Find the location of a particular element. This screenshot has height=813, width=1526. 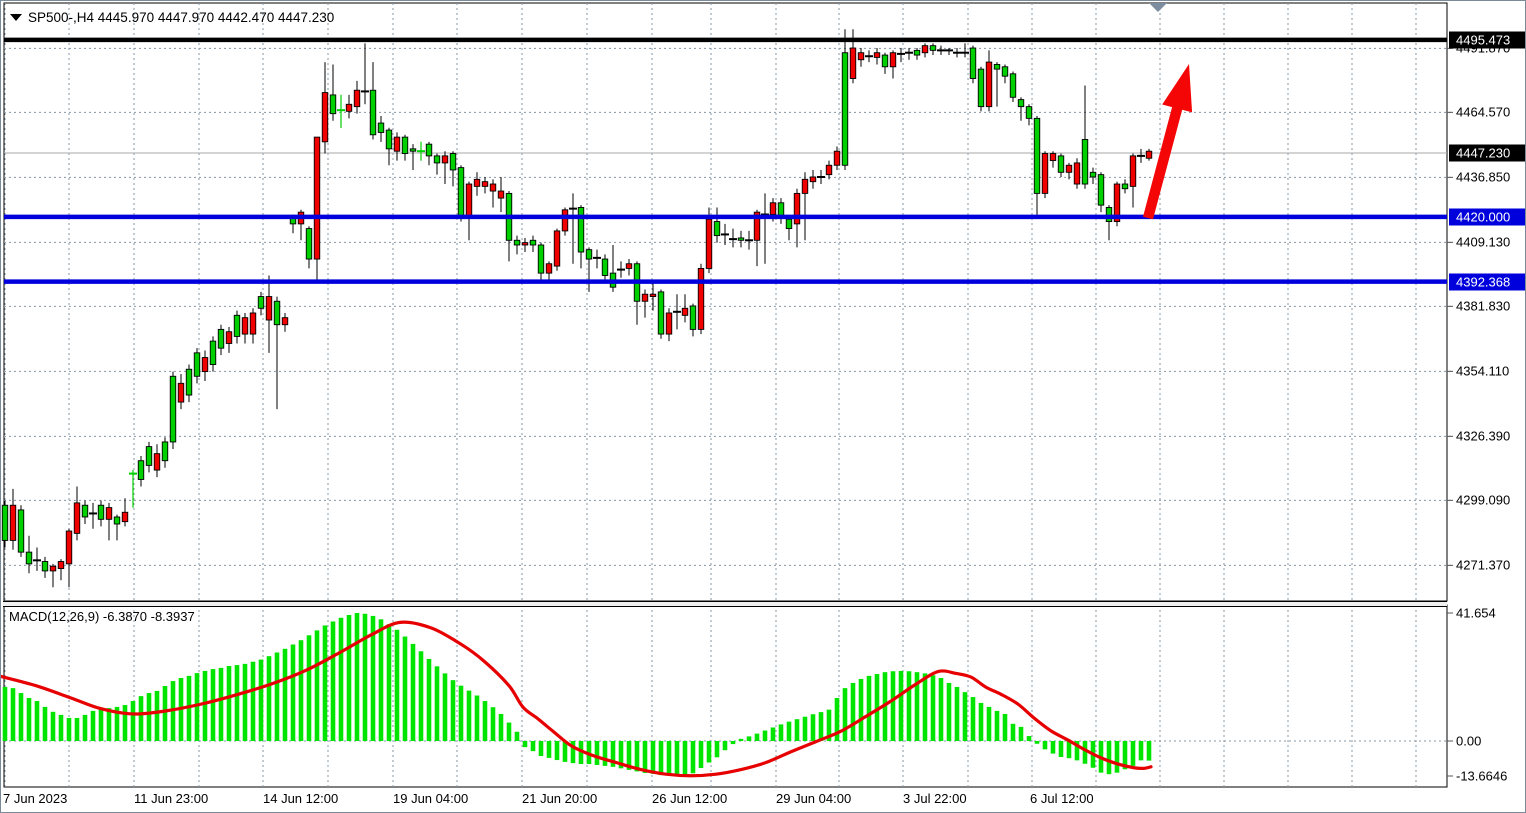

price-badge: 4447.230 is located at coordinates (1487, 153).